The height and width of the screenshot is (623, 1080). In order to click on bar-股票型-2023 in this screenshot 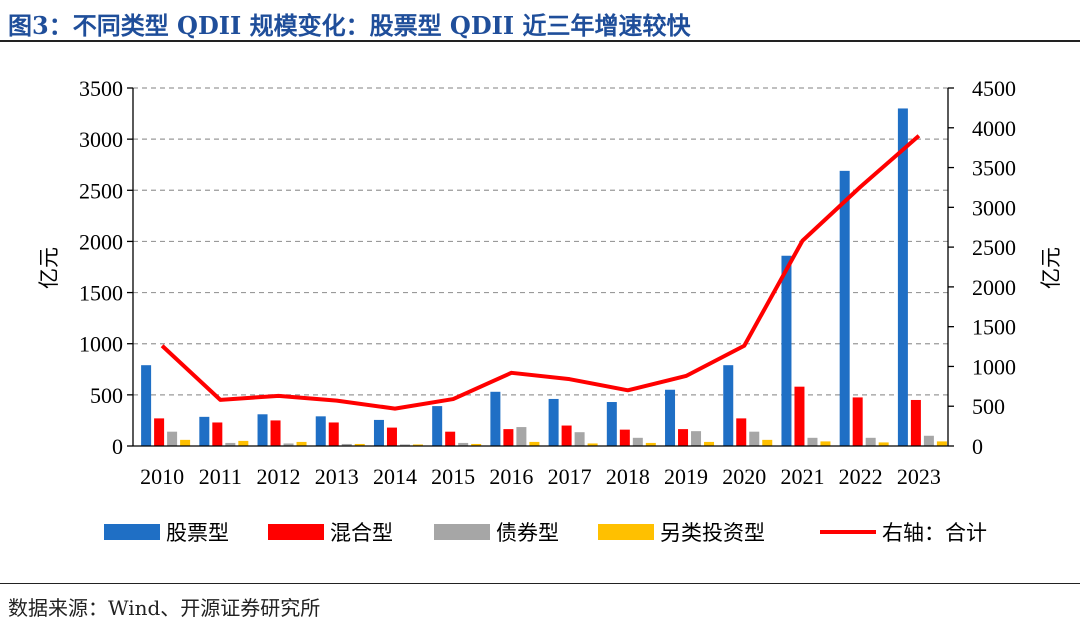, I will do `click(902, 277)`.